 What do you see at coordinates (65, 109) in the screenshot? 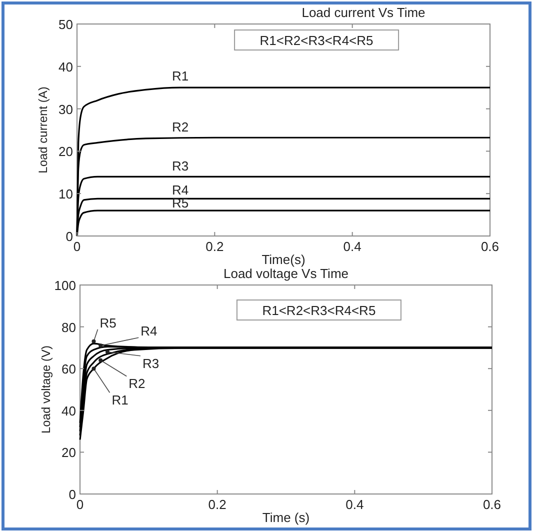
I see `y-tick-label: 30` at bounding box center [65, 109].